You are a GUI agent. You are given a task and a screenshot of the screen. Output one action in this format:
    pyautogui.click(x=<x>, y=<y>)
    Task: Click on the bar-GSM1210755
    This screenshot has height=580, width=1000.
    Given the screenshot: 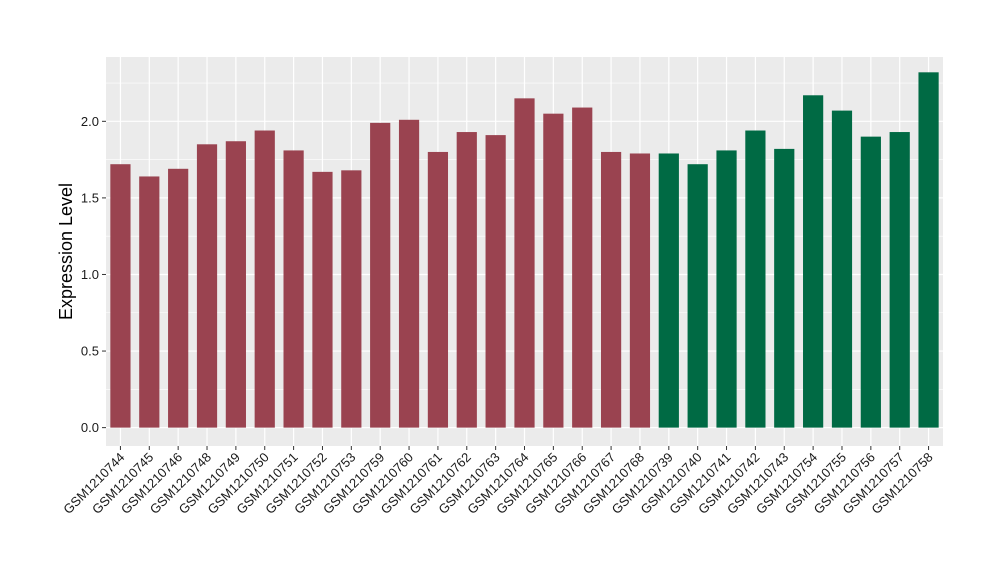 What is the action you would take?
    pyautogui.click(x=842, y=269)
    